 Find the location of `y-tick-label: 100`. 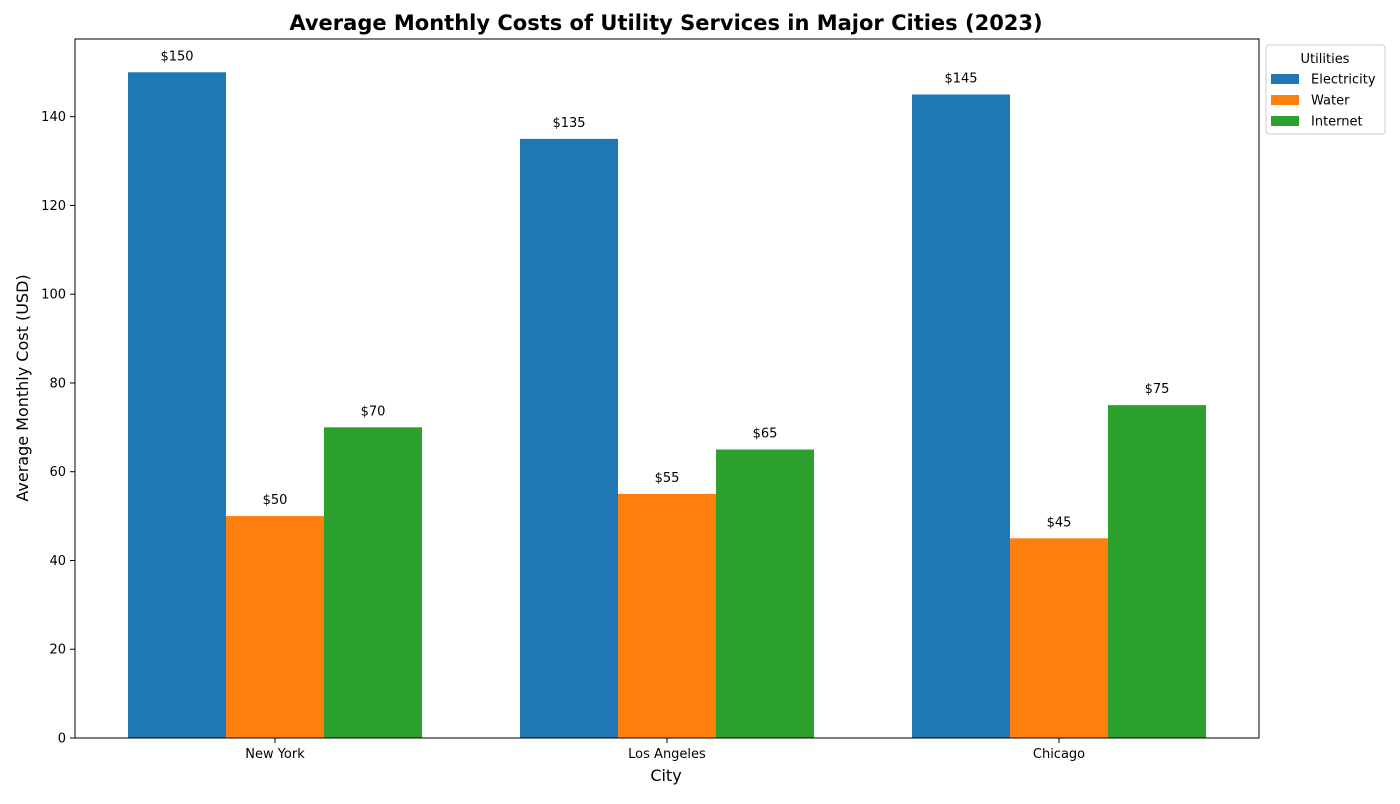

y-tick-label: 100 is located at coordinates (53, 295).